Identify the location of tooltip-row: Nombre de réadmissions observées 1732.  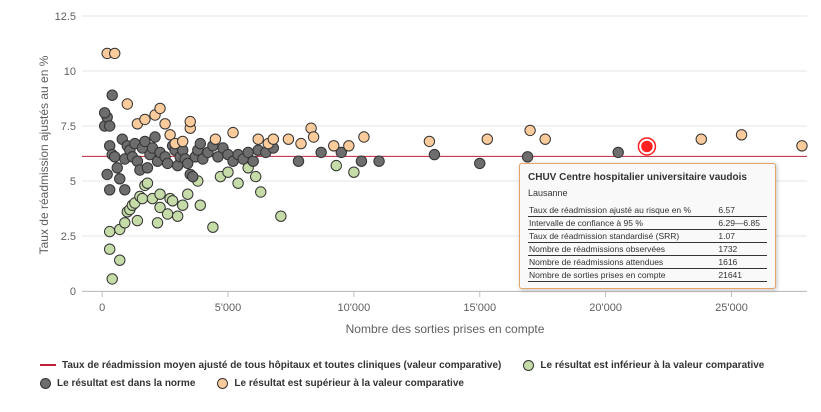
(647, 249).